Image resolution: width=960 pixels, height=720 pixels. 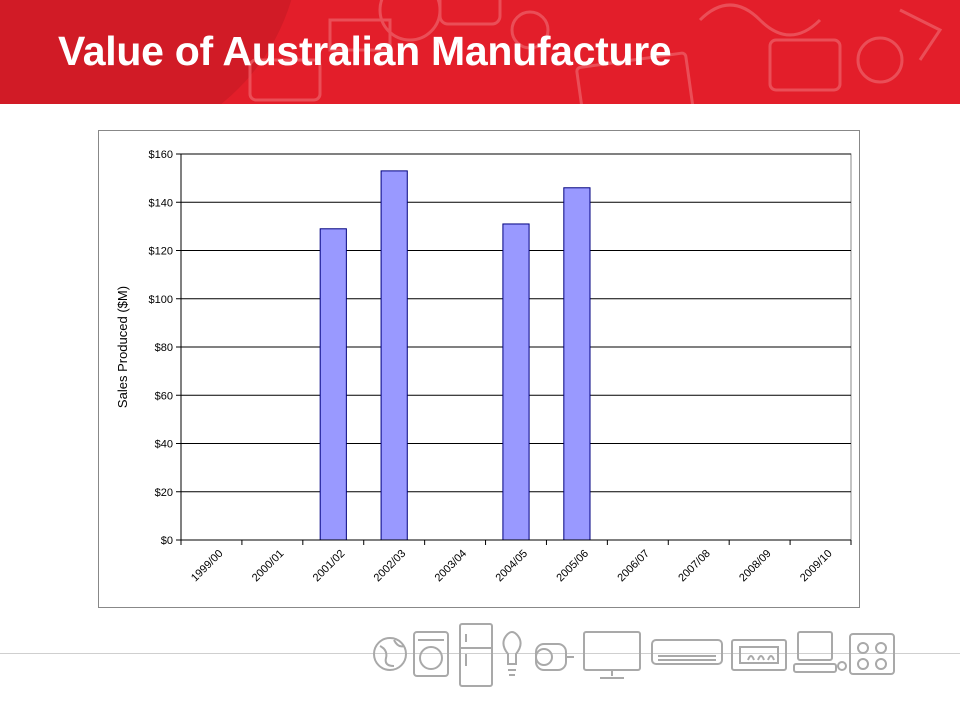 I want to click on y-tick-label: $40, so click(x=164, y=445).